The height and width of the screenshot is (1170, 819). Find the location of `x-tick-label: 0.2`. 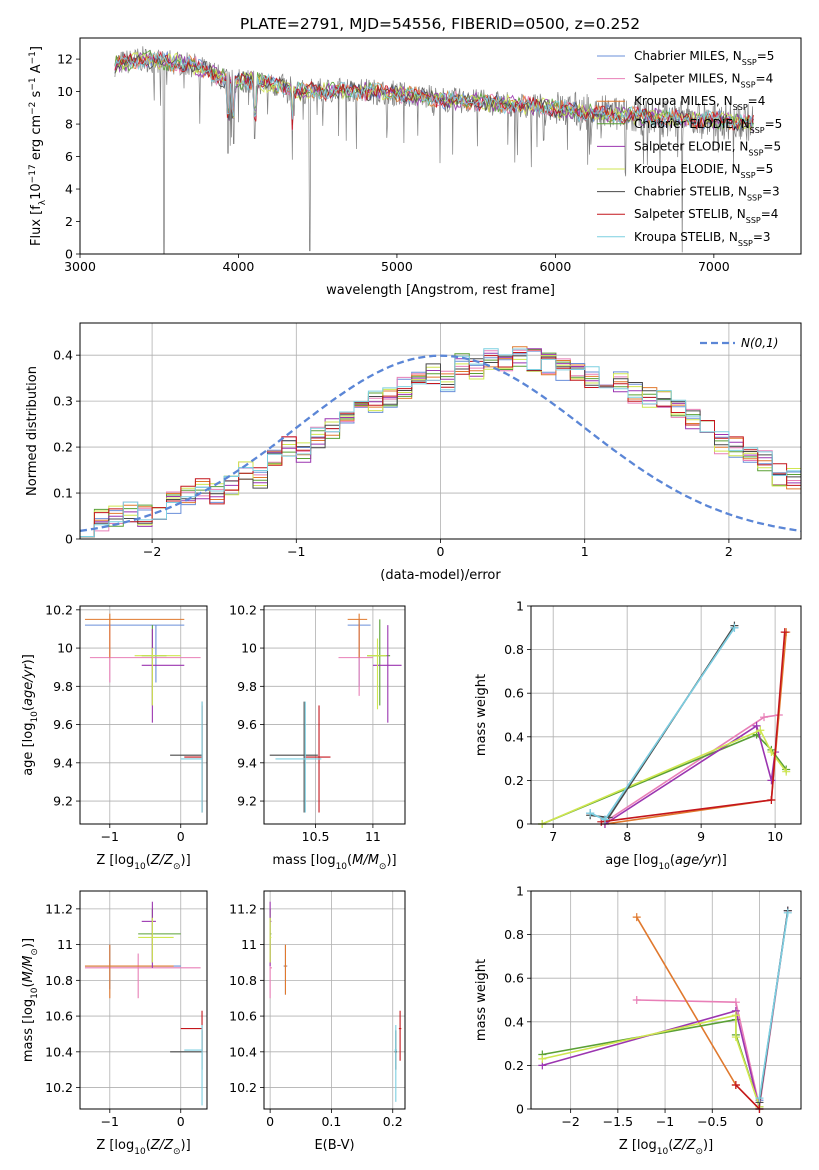

x-tick-label: 0.2 is located at coordinates (393, 1121).